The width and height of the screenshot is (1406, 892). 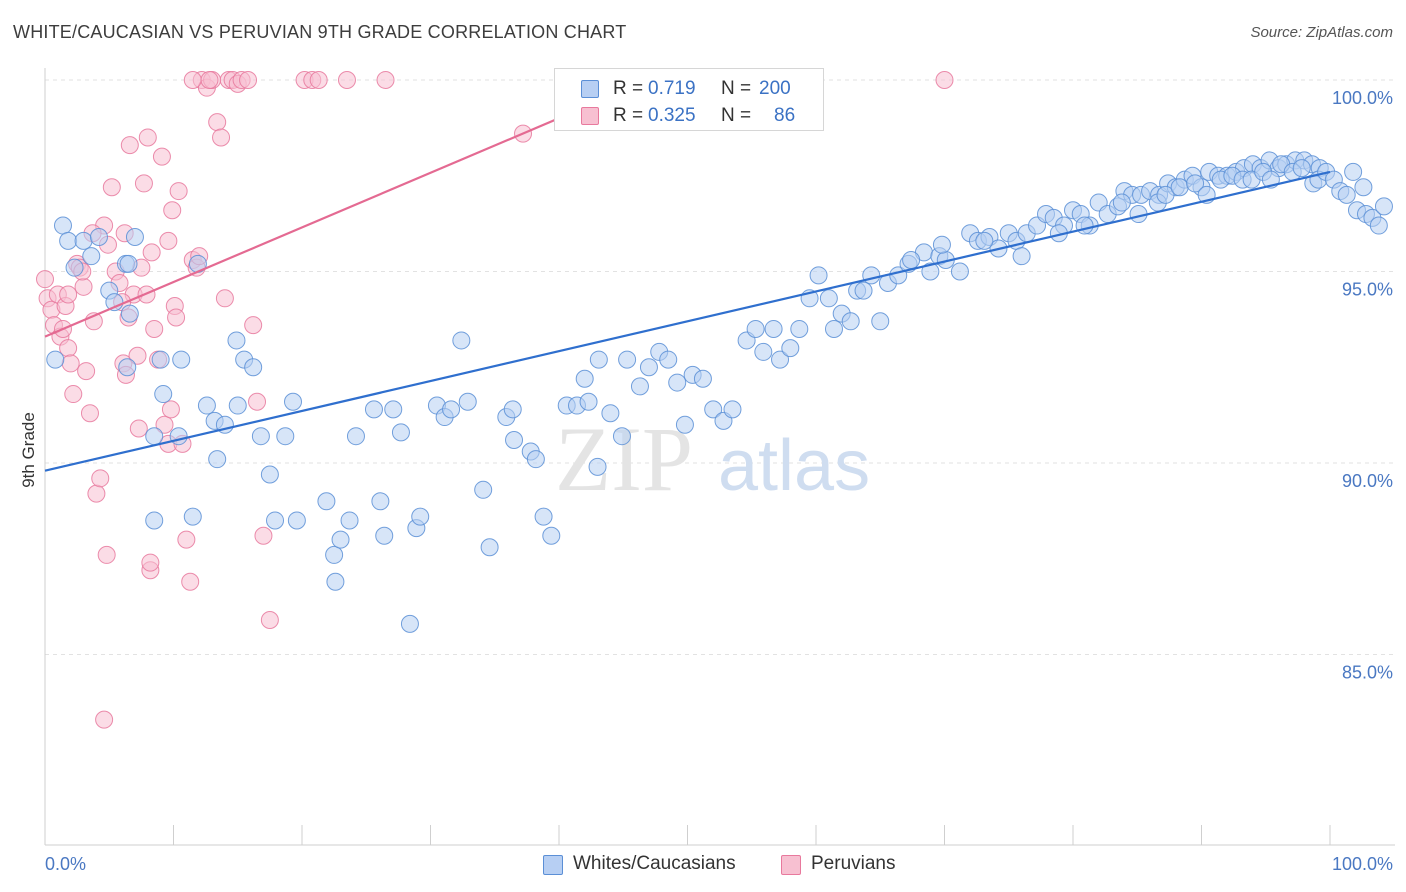 I want to click on watermark: ZIP atlas, so click(x=712, y=459).